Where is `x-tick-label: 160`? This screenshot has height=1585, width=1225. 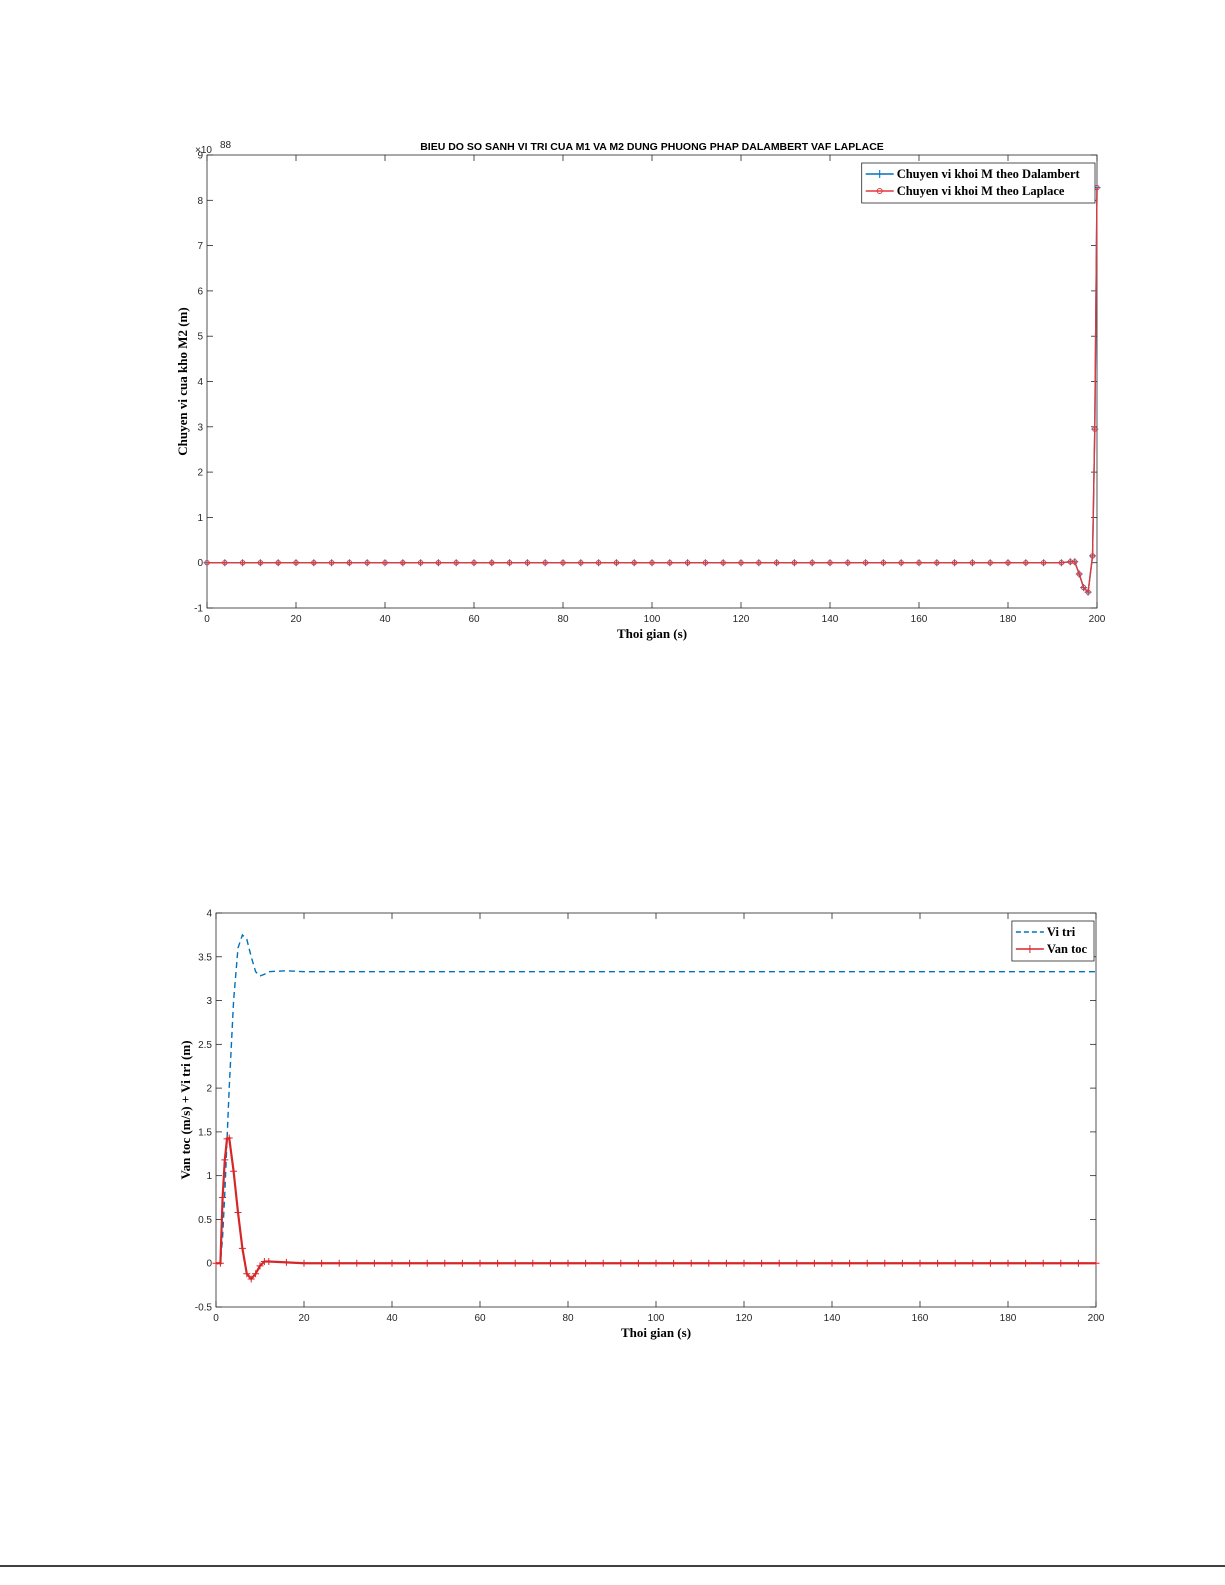 x-tick-label: 160 is located at coordinates (919, 619).